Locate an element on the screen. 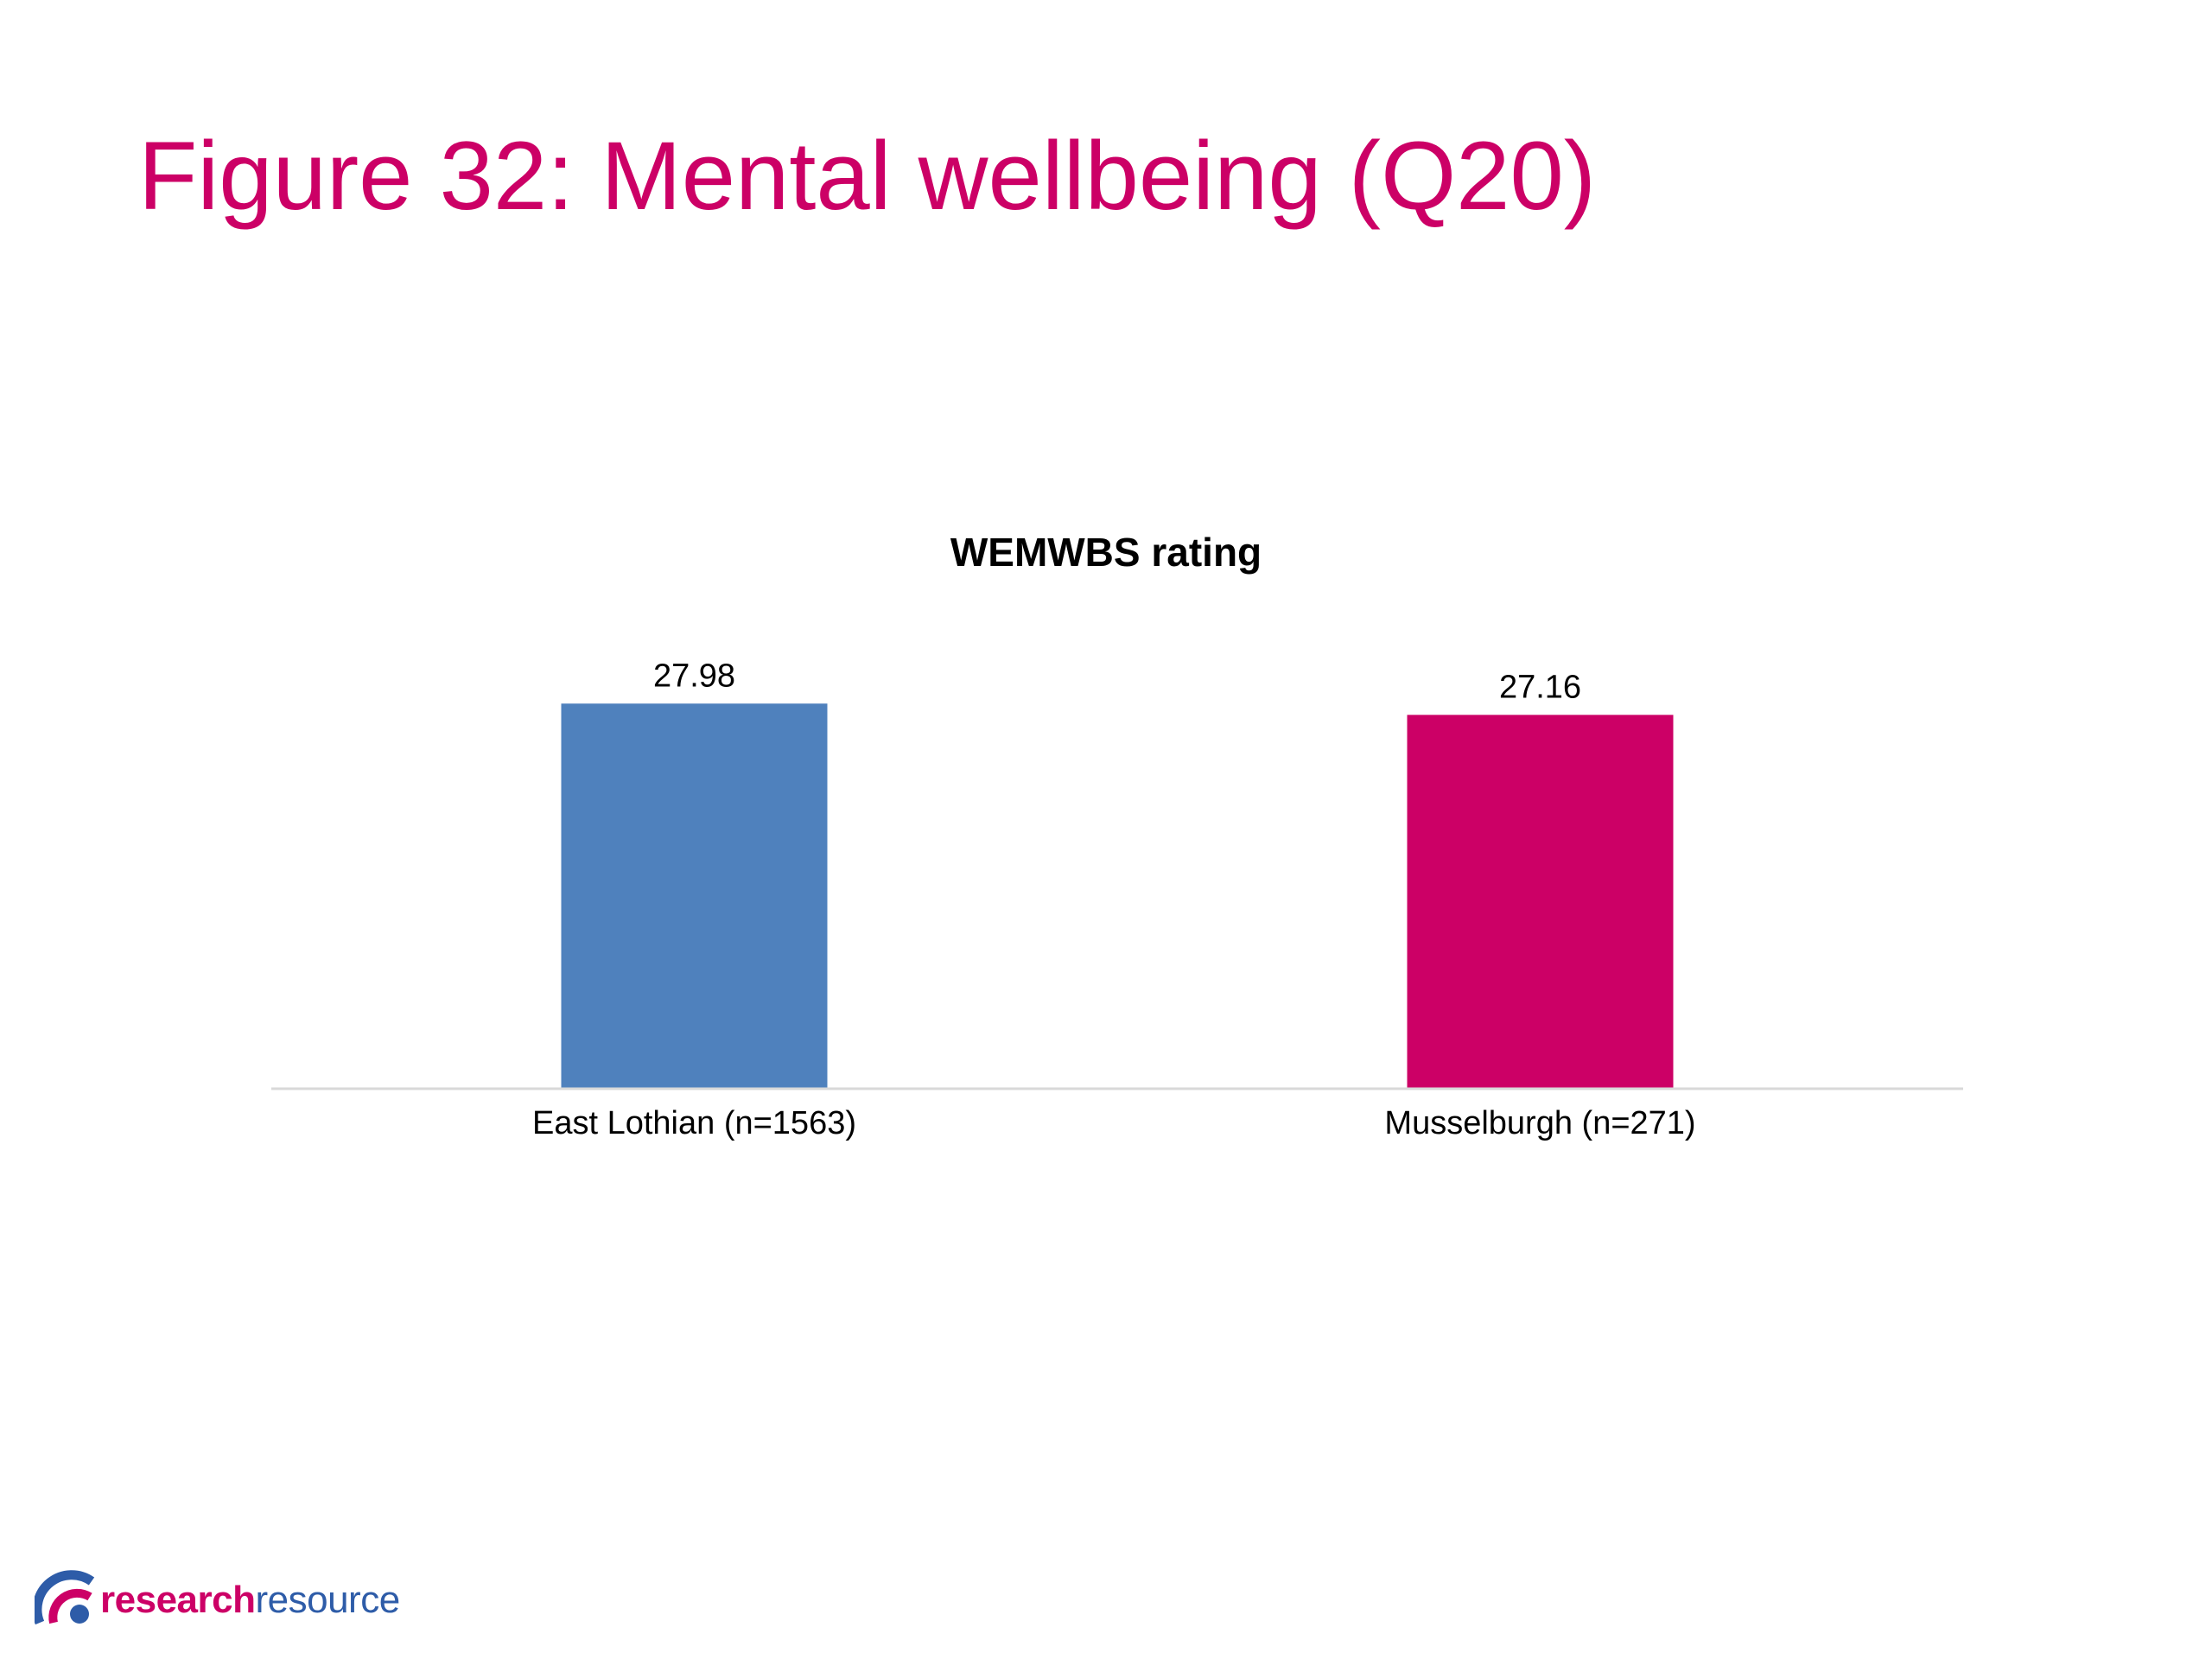 The image size is (2212, 1659). data-label-1: 27.98 is located at coordinates (694, 676).